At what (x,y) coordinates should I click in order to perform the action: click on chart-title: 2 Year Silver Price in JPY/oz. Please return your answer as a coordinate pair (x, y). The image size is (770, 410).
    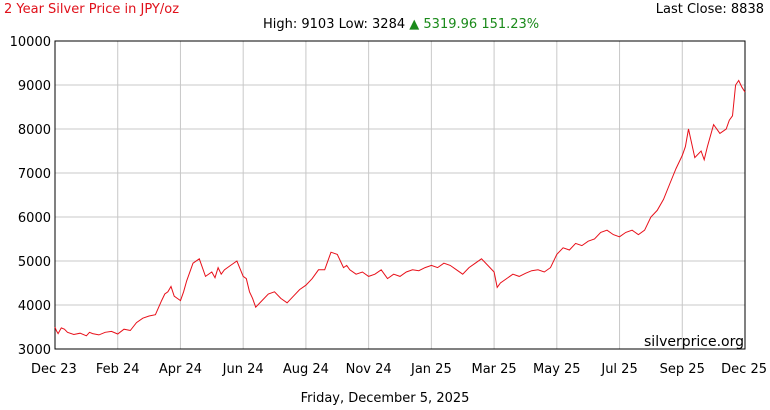
    Looking at the image, I should click on (92, 9).